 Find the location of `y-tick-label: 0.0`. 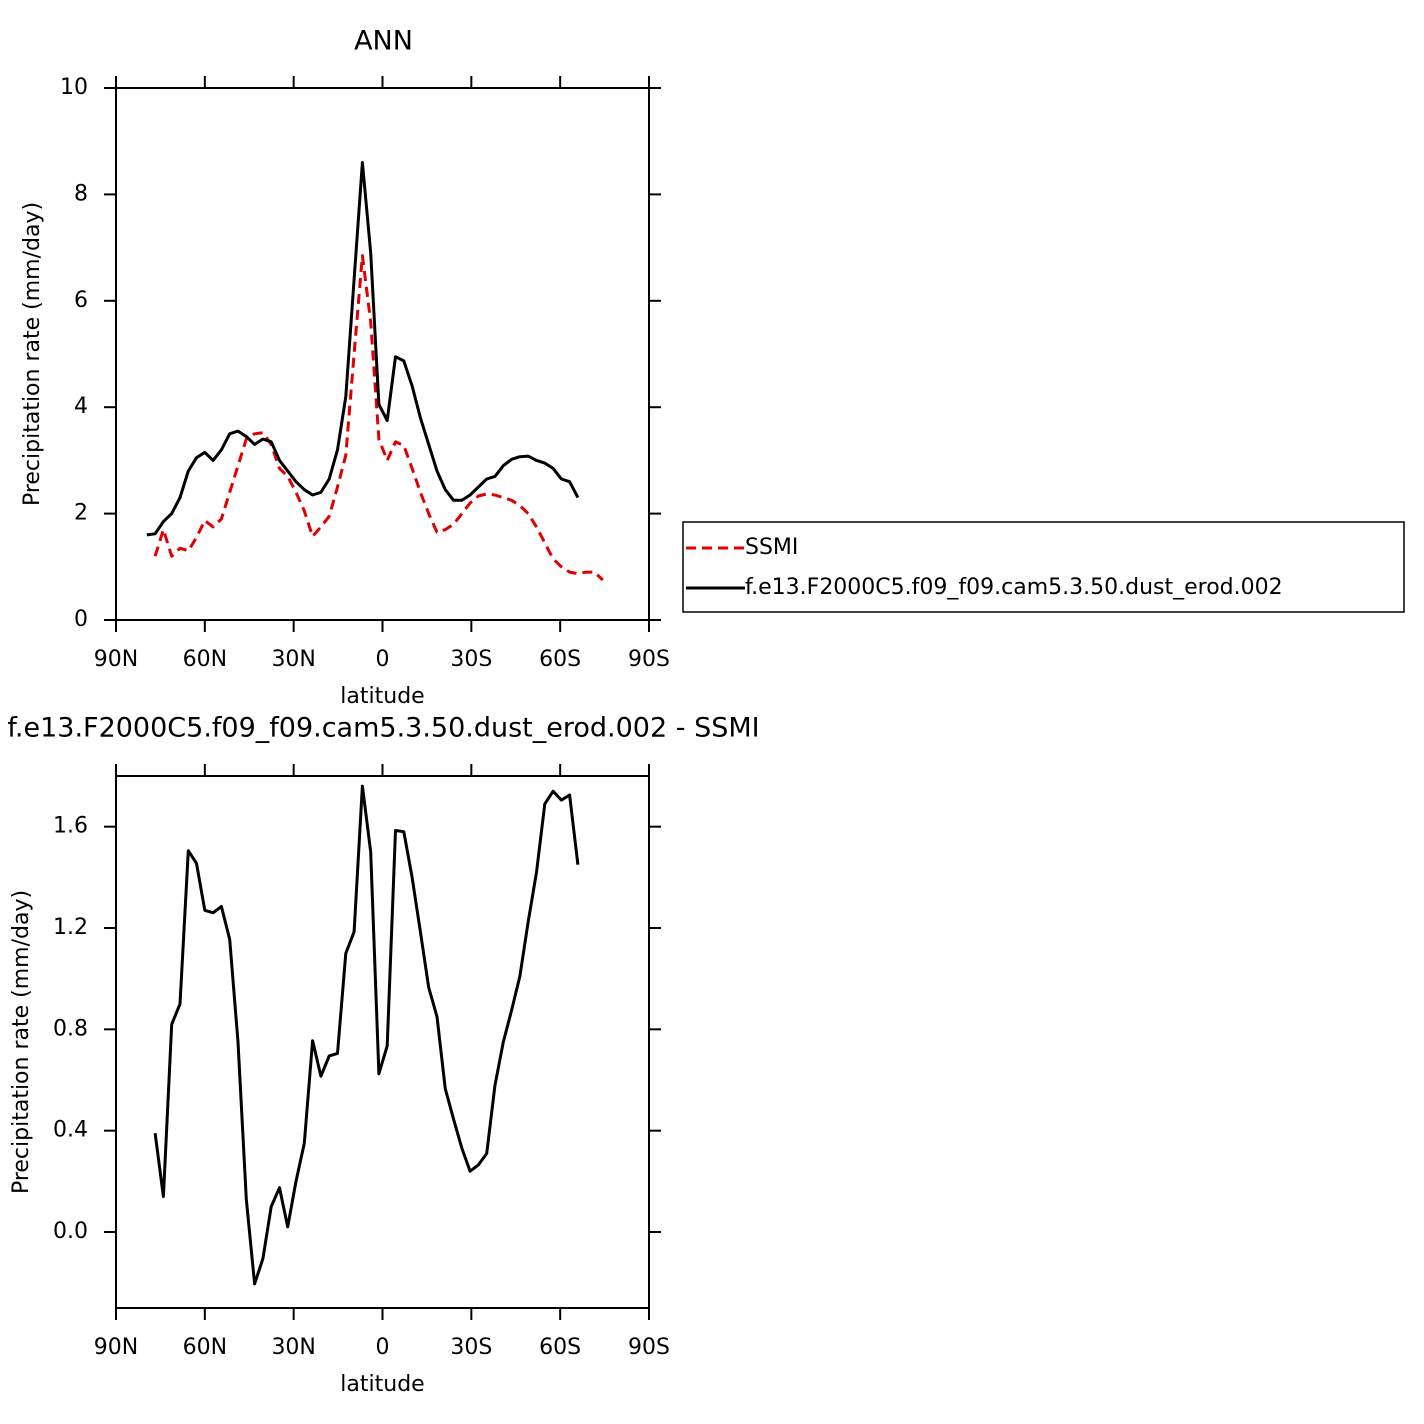

y-tick-label: 0.0 is located at coordinates (70, 1231).